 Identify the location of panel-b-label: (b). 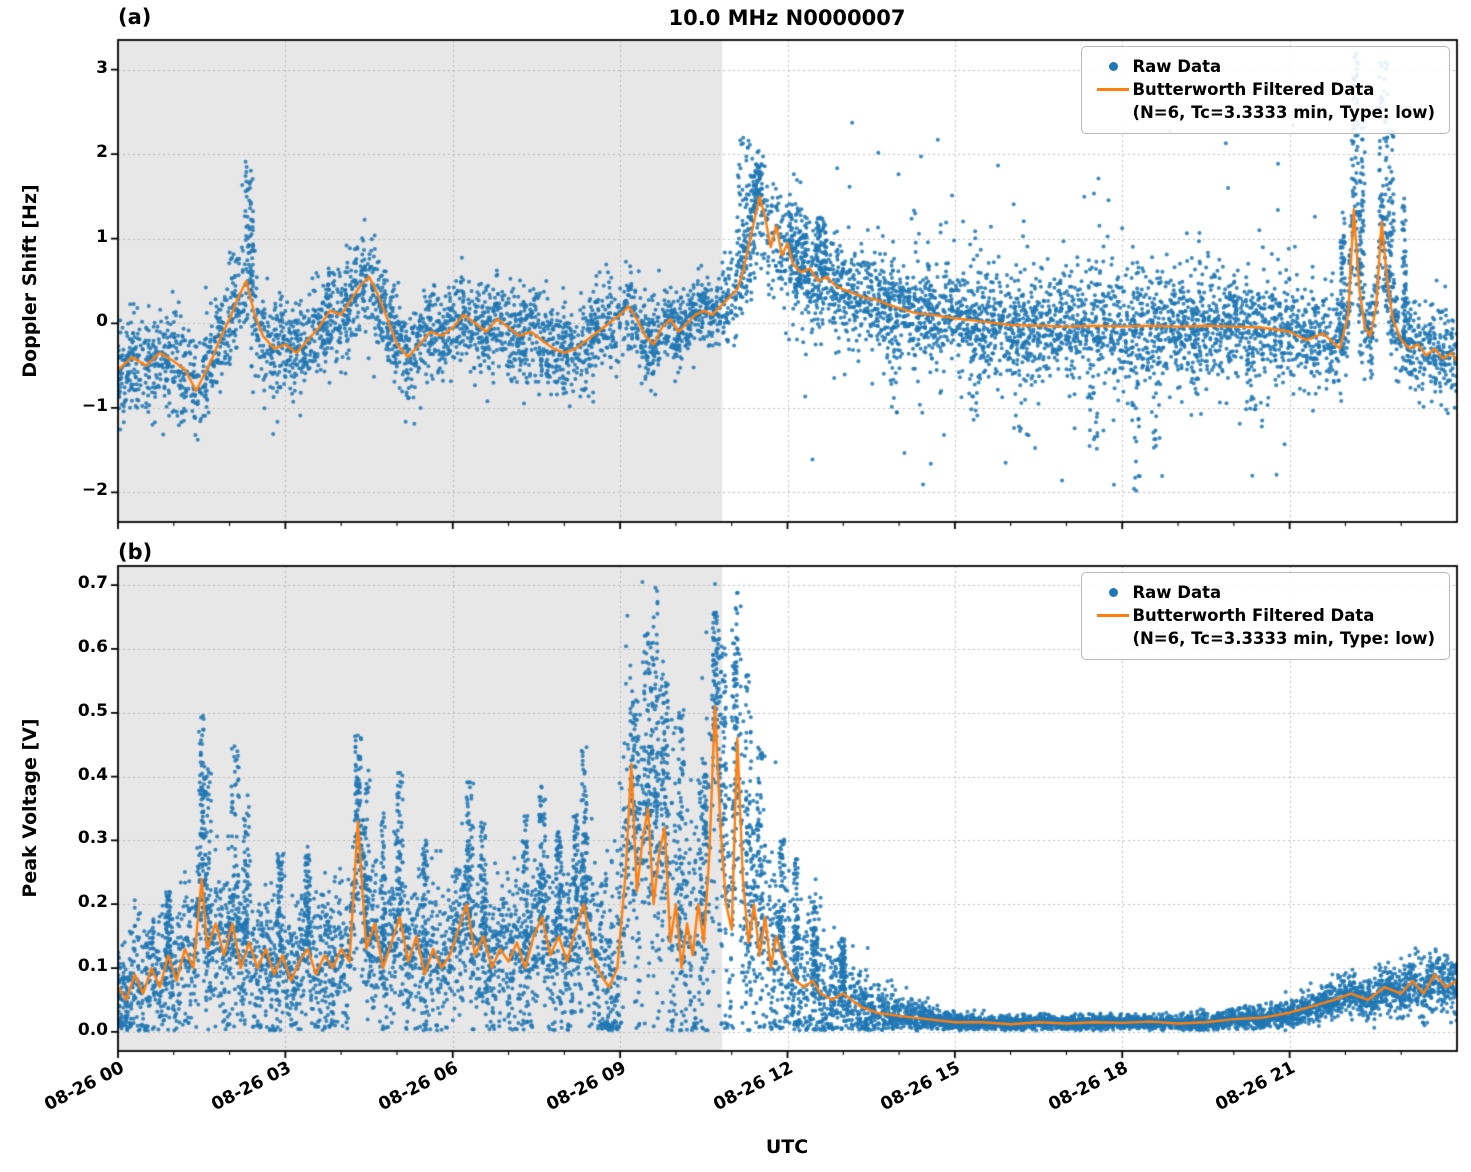
(135, 552).